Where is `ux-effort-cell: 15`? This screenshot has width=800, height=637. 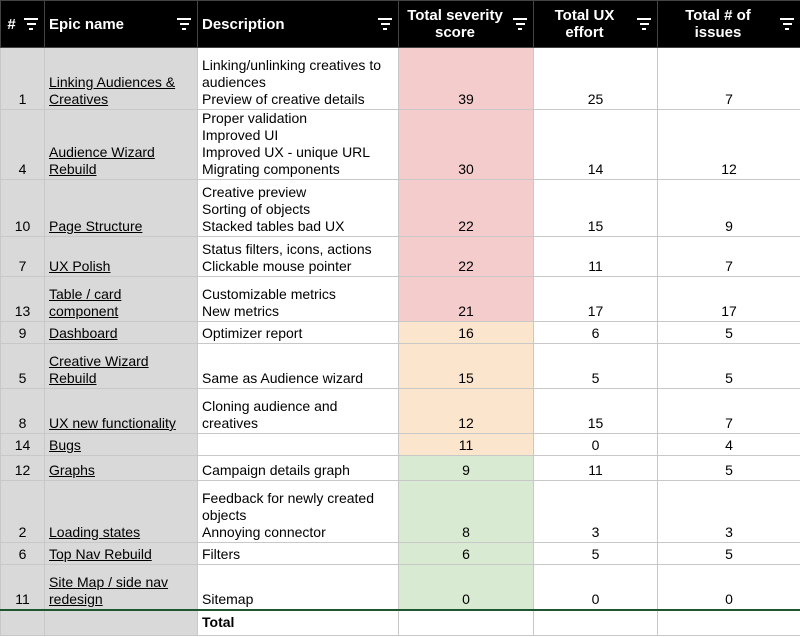
ux-effort-cell: 15 is located at coordinates (595, 411).